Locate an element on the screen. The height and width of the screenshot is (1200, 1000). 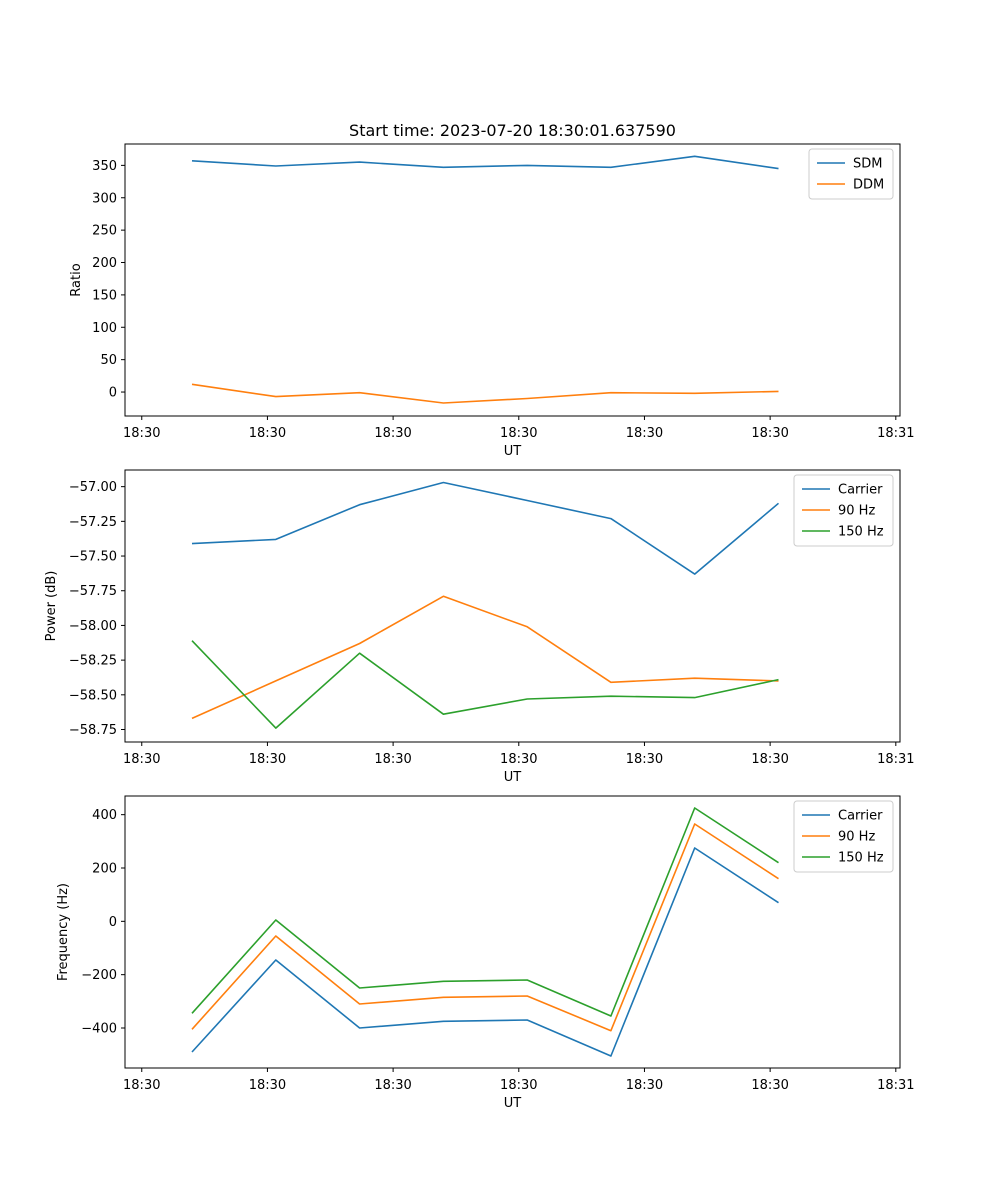
y-tick-label: 350 is located at coordinates (104, 166).